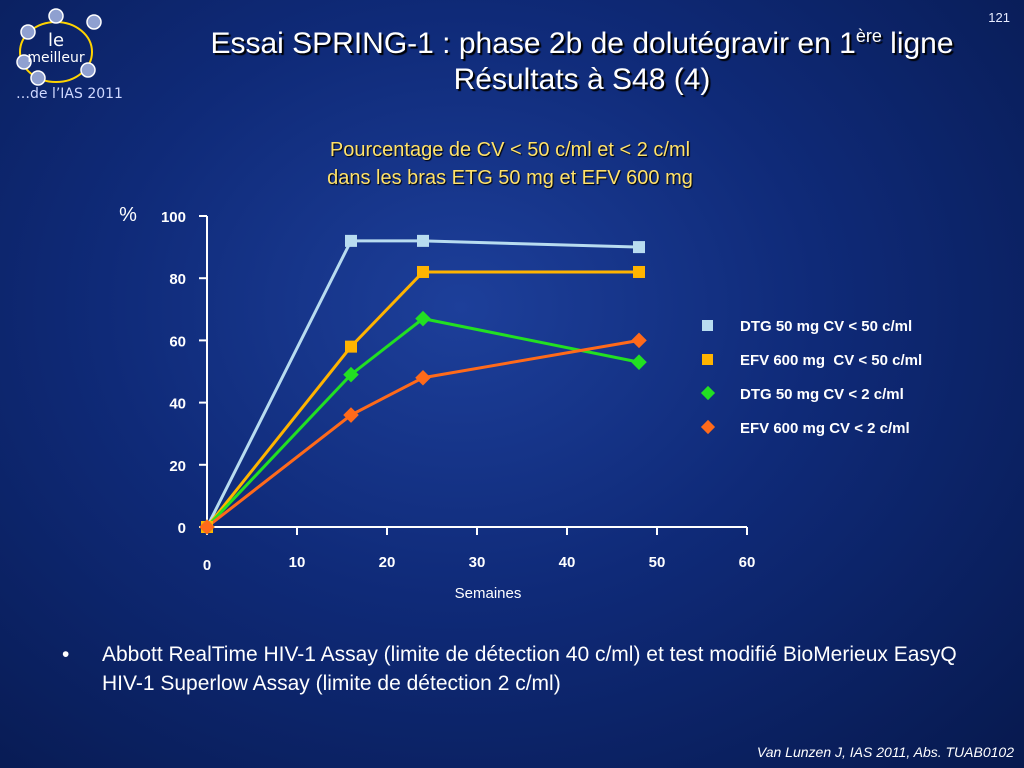 This screenshot has width=1024, height=768. I want to click on y-tick-label: 60, so click(177, 341).